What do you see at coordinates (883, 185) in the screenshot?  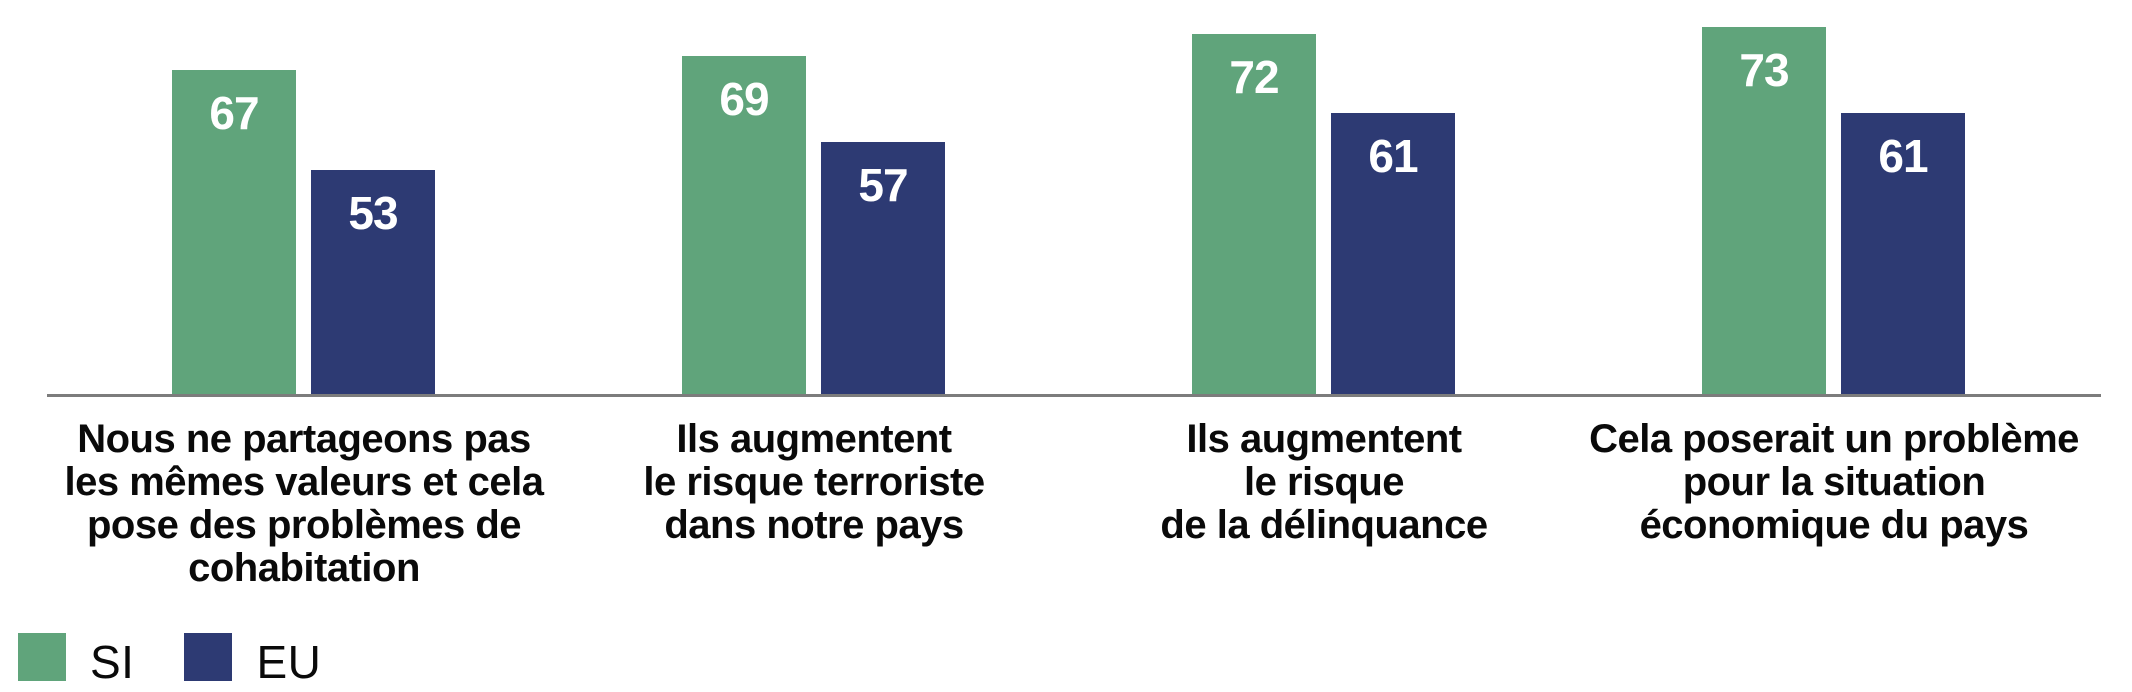 I see `value-label-eu-2: 57` at bounding box center [883, 185].